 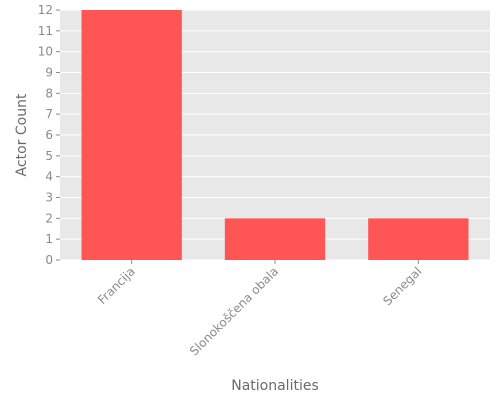 What do you see at coordinates (49, 177) in the screenshot?
I see `y-tick-label: 4` at bounding box center [49, 177].